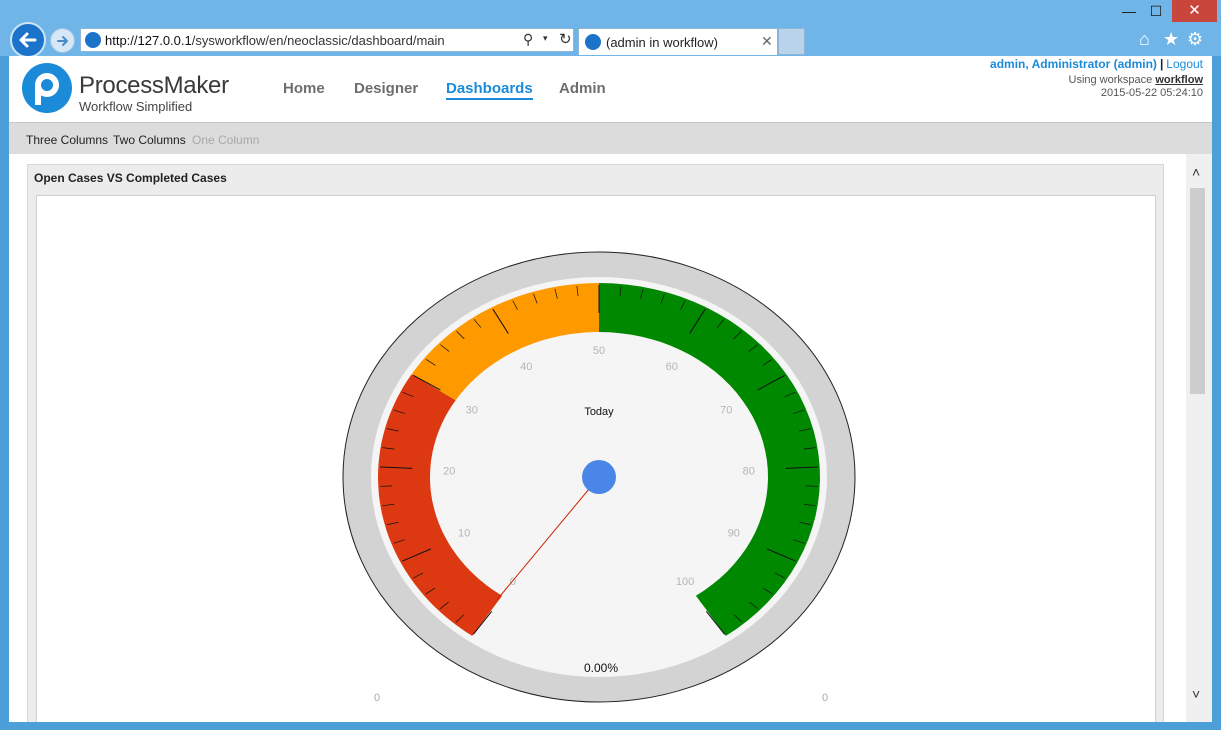 This screenshot has height=730, width=1221. Describe the element at coordinates (548, 538) in the screenshot. I see `gauge-needle` at that location.